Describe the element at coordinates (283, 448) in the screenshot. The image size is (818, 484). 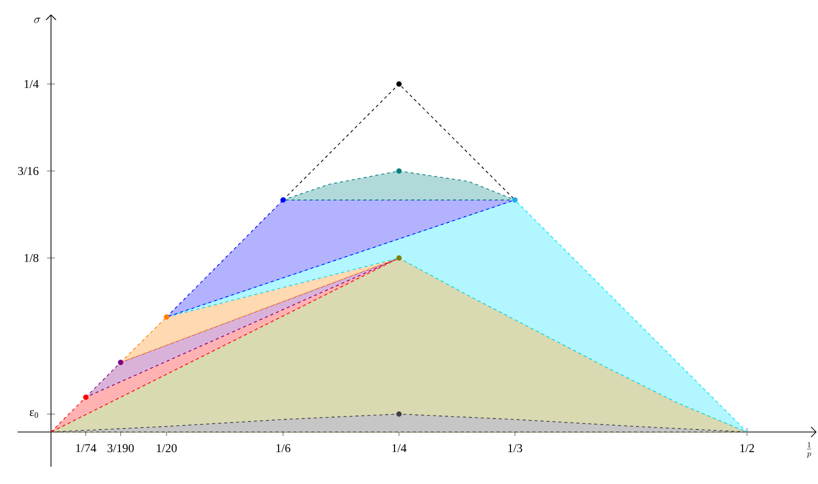
I see `x-tick-label: 1/6` at that location.